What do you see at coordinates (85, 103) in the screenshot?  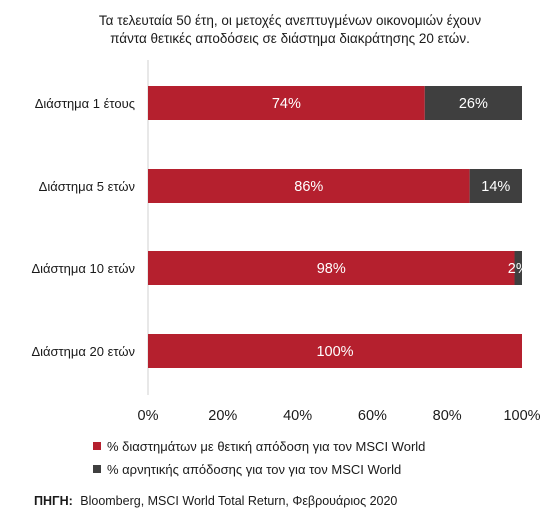 I see `category-label: Διάστημα 1 έτους` at bounding box center [85, 103].